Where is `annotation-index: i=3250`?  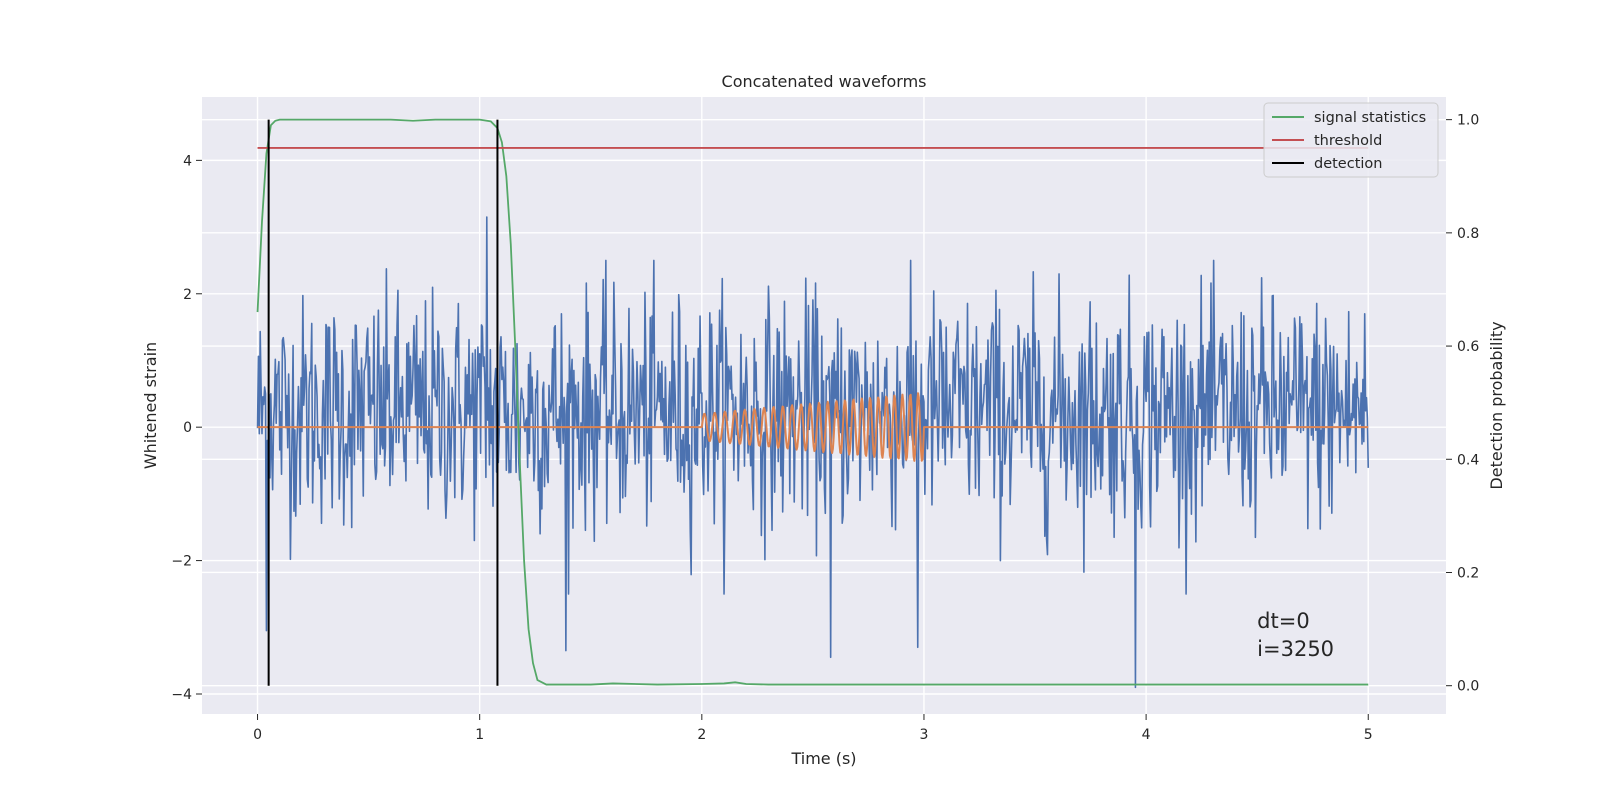
annotation-index: i=3250 is located at coordinates (1295, 649).